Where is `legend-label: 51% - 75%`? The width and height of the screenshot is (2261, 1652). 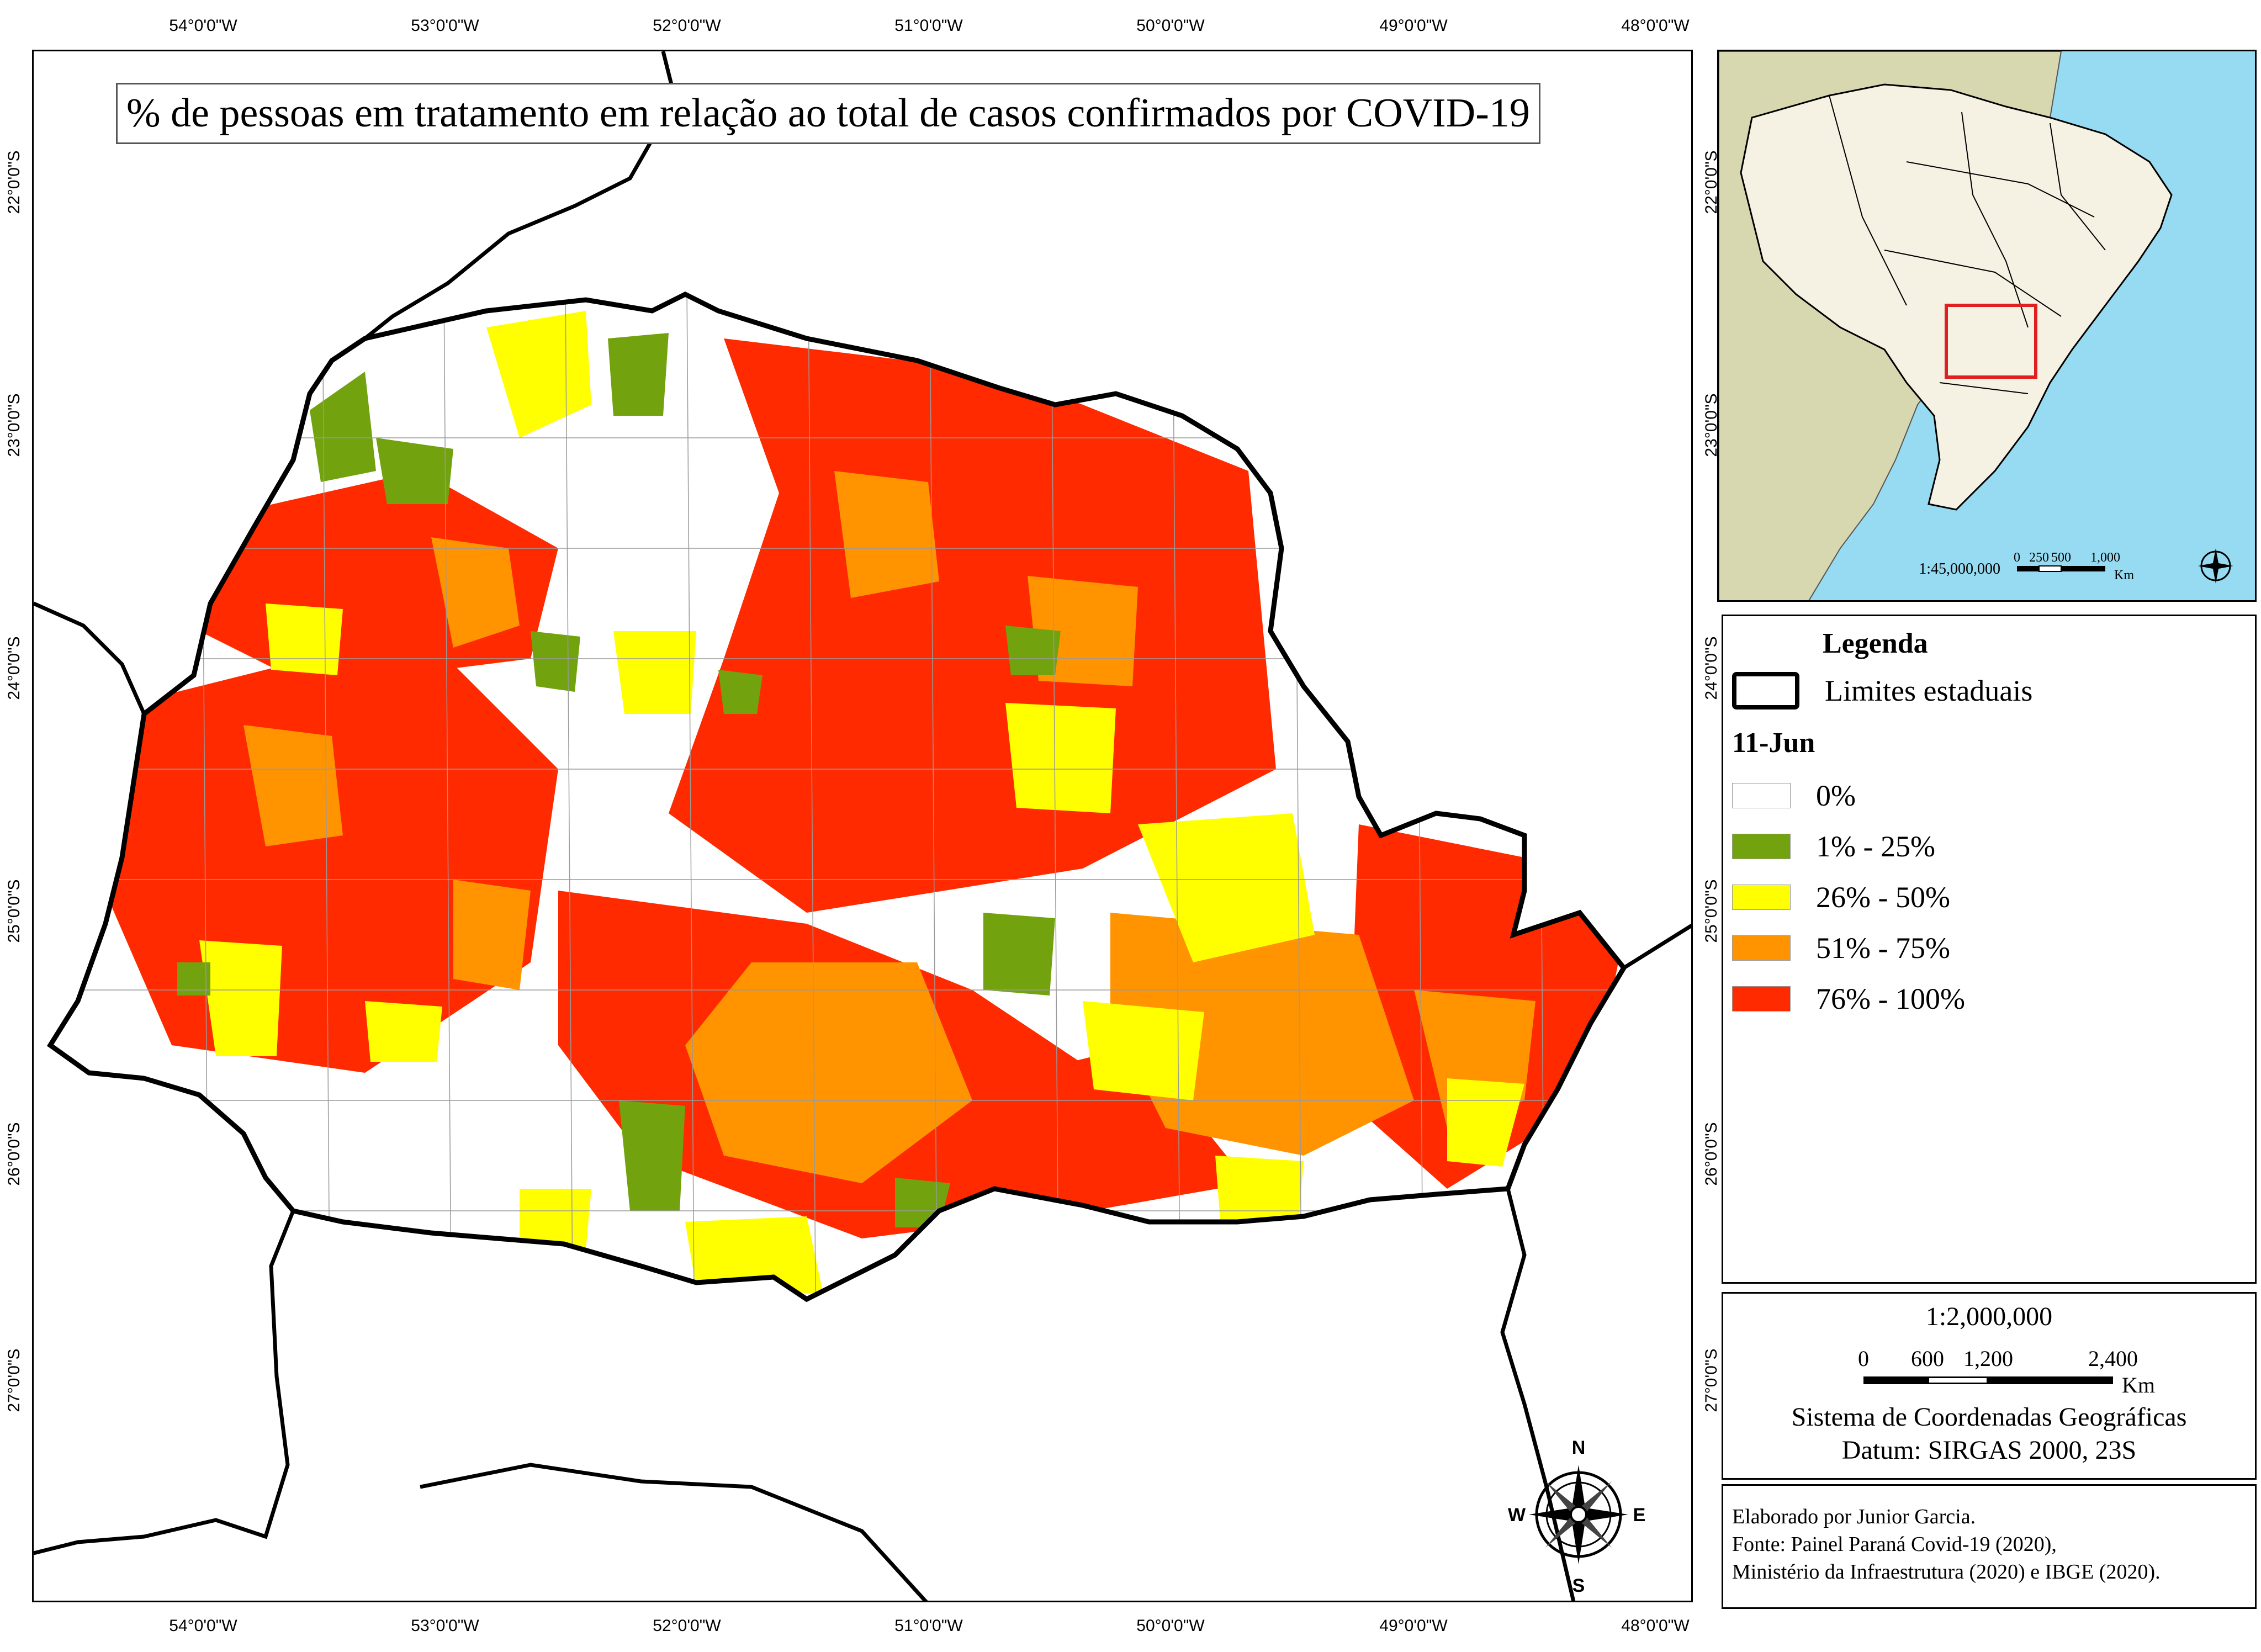 legend-label: 51% - 75% is located at coordinates (1883, 948).